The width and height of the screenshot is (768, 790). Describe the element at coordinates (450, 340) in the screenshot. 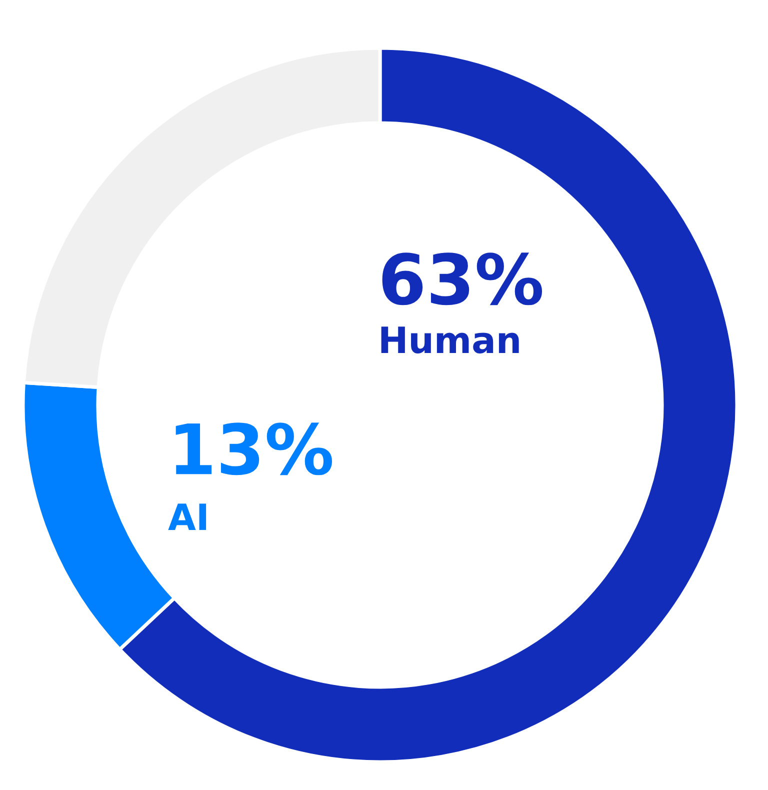

I see `slice-label: Human` at that location.